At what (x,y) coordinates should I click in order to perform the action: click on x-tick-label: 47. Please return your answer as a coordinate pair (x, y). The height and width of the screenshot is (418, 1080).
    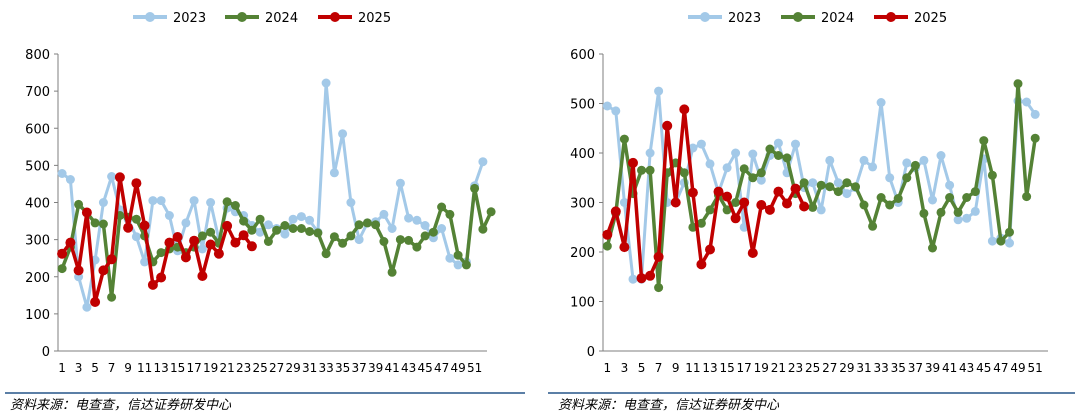
    Looking at the image, I should click on (1000, 368).